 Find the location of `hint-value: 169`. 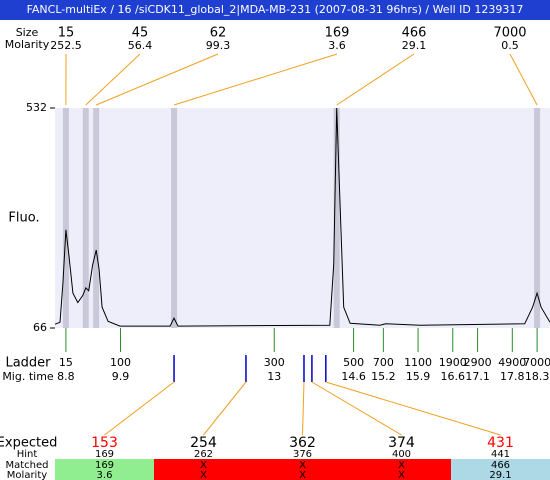

hint-value: 169 is located at coordinates (104, 454).